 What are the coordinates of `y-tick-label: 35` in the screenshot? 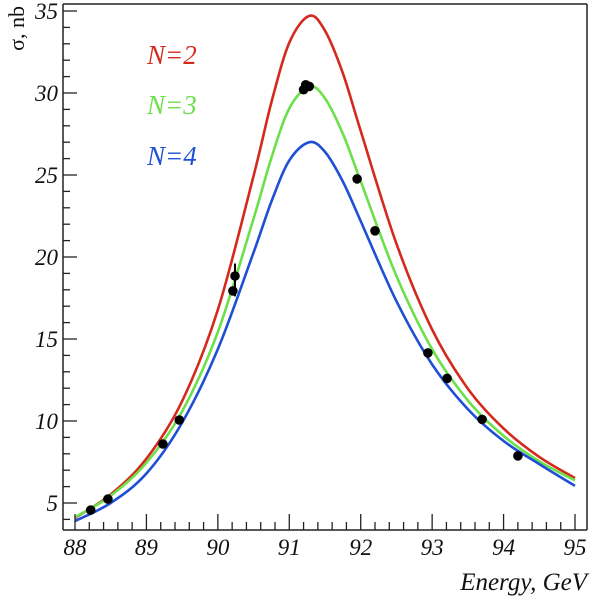 It's located at (46, 12).